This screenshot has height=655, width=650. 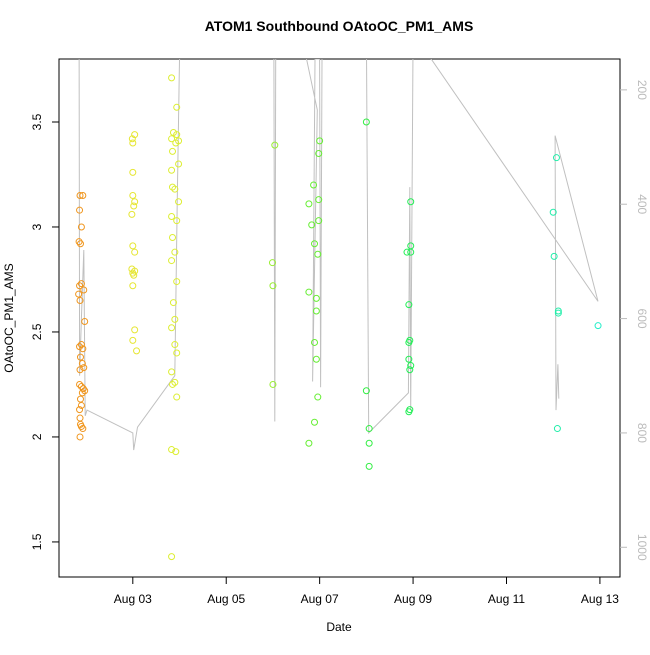 I want to click on x-tick-label: Aug 03, so click(x=133, y=599).